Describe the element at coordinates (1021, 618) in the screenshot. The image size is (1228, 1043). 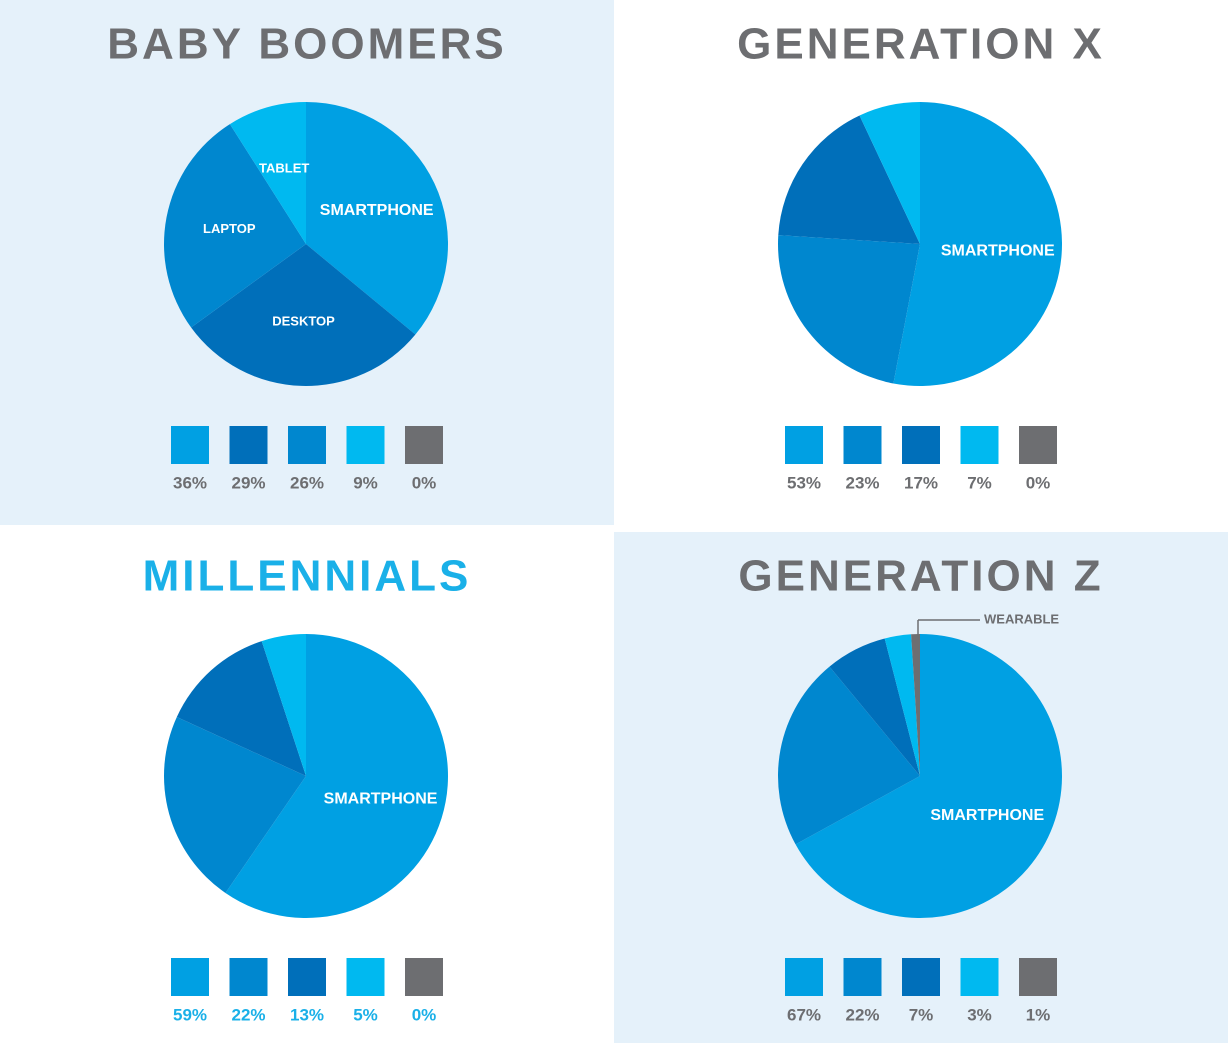
I see `slice-label: WEARABLE` at that location.